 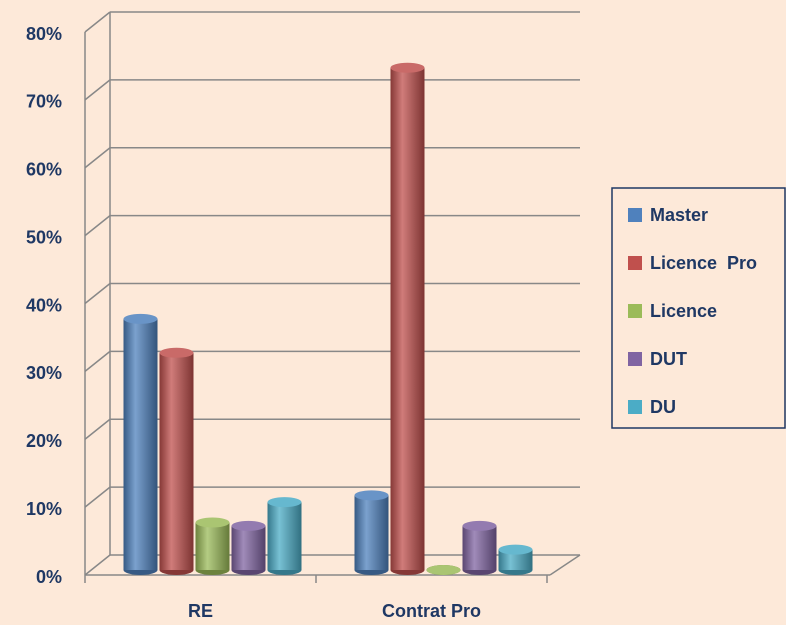 What do you see at coordinates (44, 102) in the screenshot?
I see `y-tick-label: 70%` at bounding box center [44, 102].